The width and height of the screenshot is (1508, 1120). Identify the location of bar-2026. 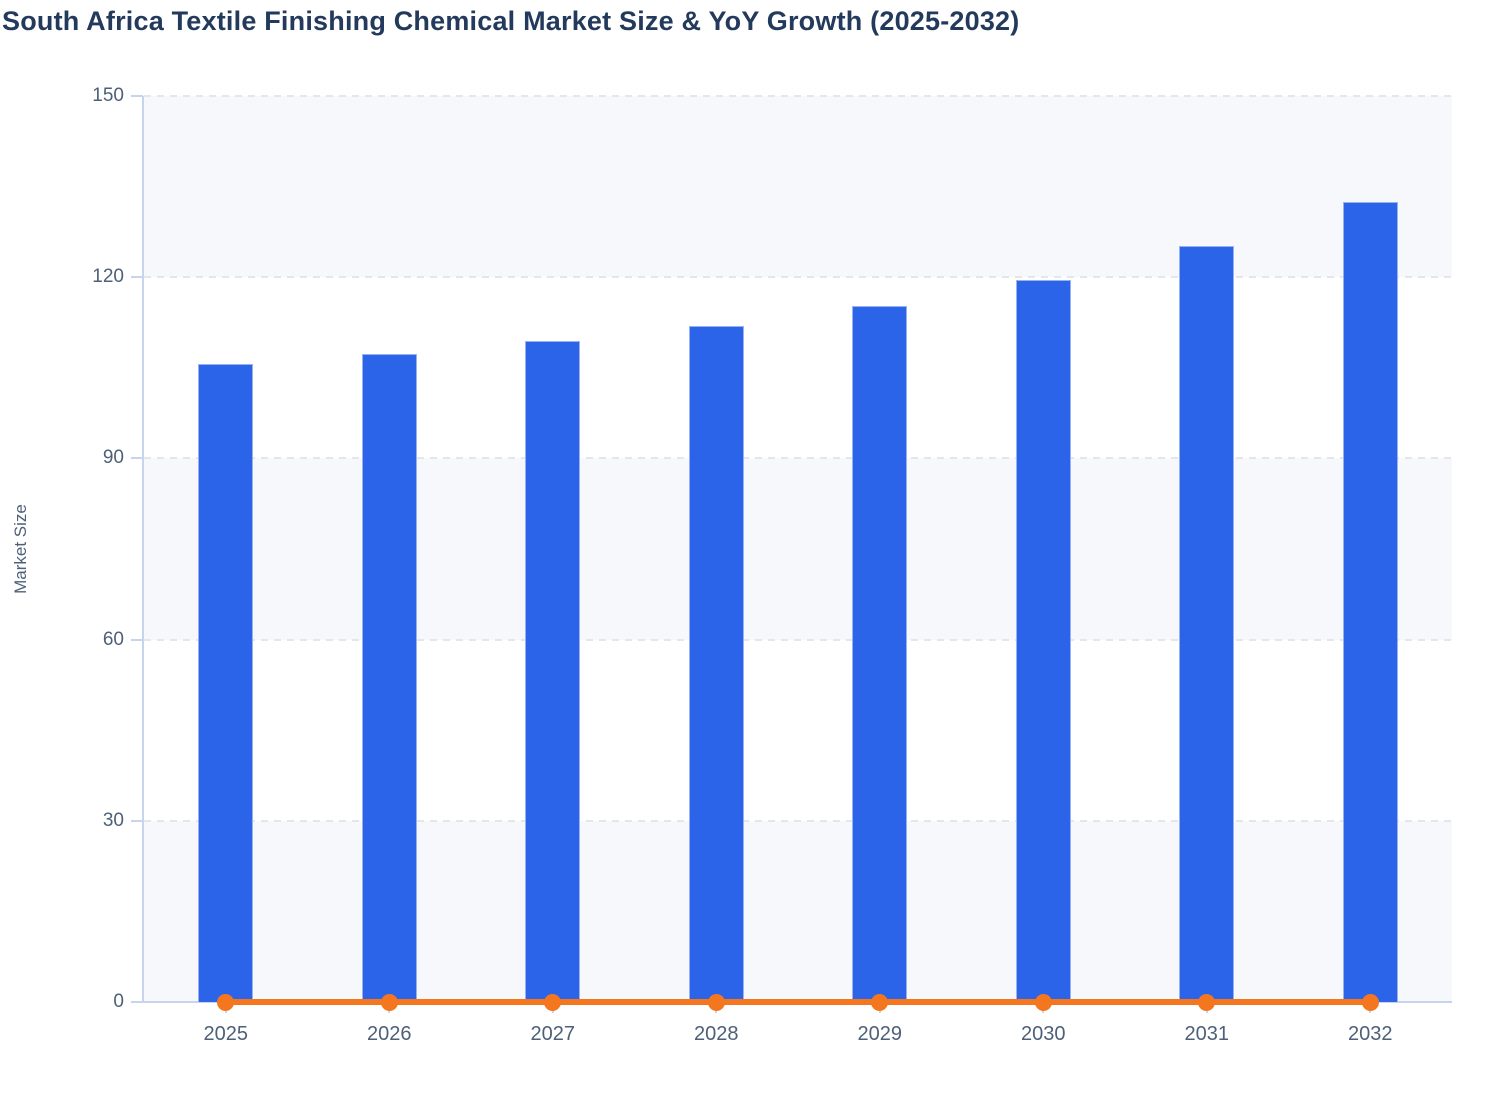
(389, 677).